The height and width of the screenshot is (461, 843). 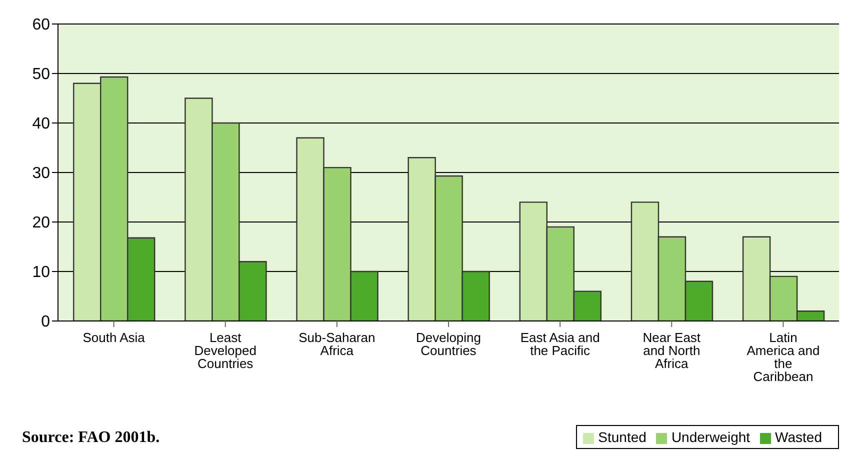 What do you see at coordinates (622, 437) in the screenshot?
I see `legend-label: Stunted` at bounding box center [622, 437].